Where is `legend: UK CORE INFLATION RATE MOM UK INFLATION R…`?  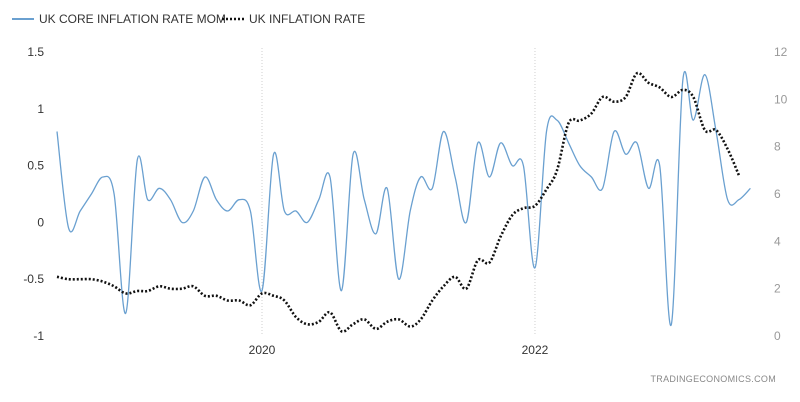 legend: UK CORE INFLATION RATE MOM UK INFLATION R… is located at coordinates (188, 19).